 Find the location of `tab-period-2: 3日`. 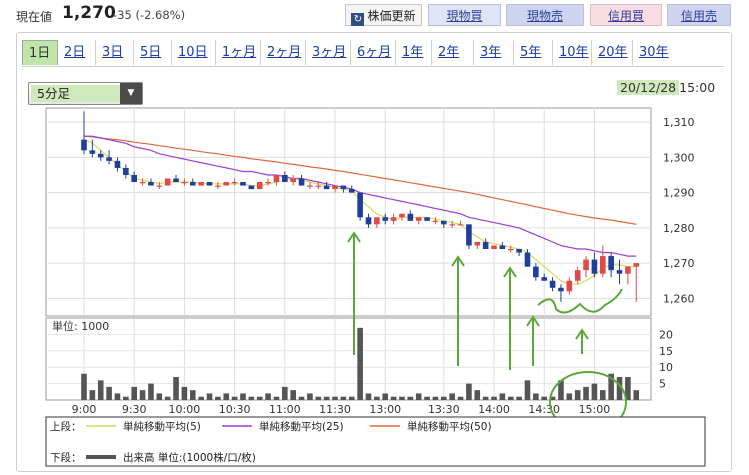

tab-period-2: 3日 is located at coordinates (115, 52).